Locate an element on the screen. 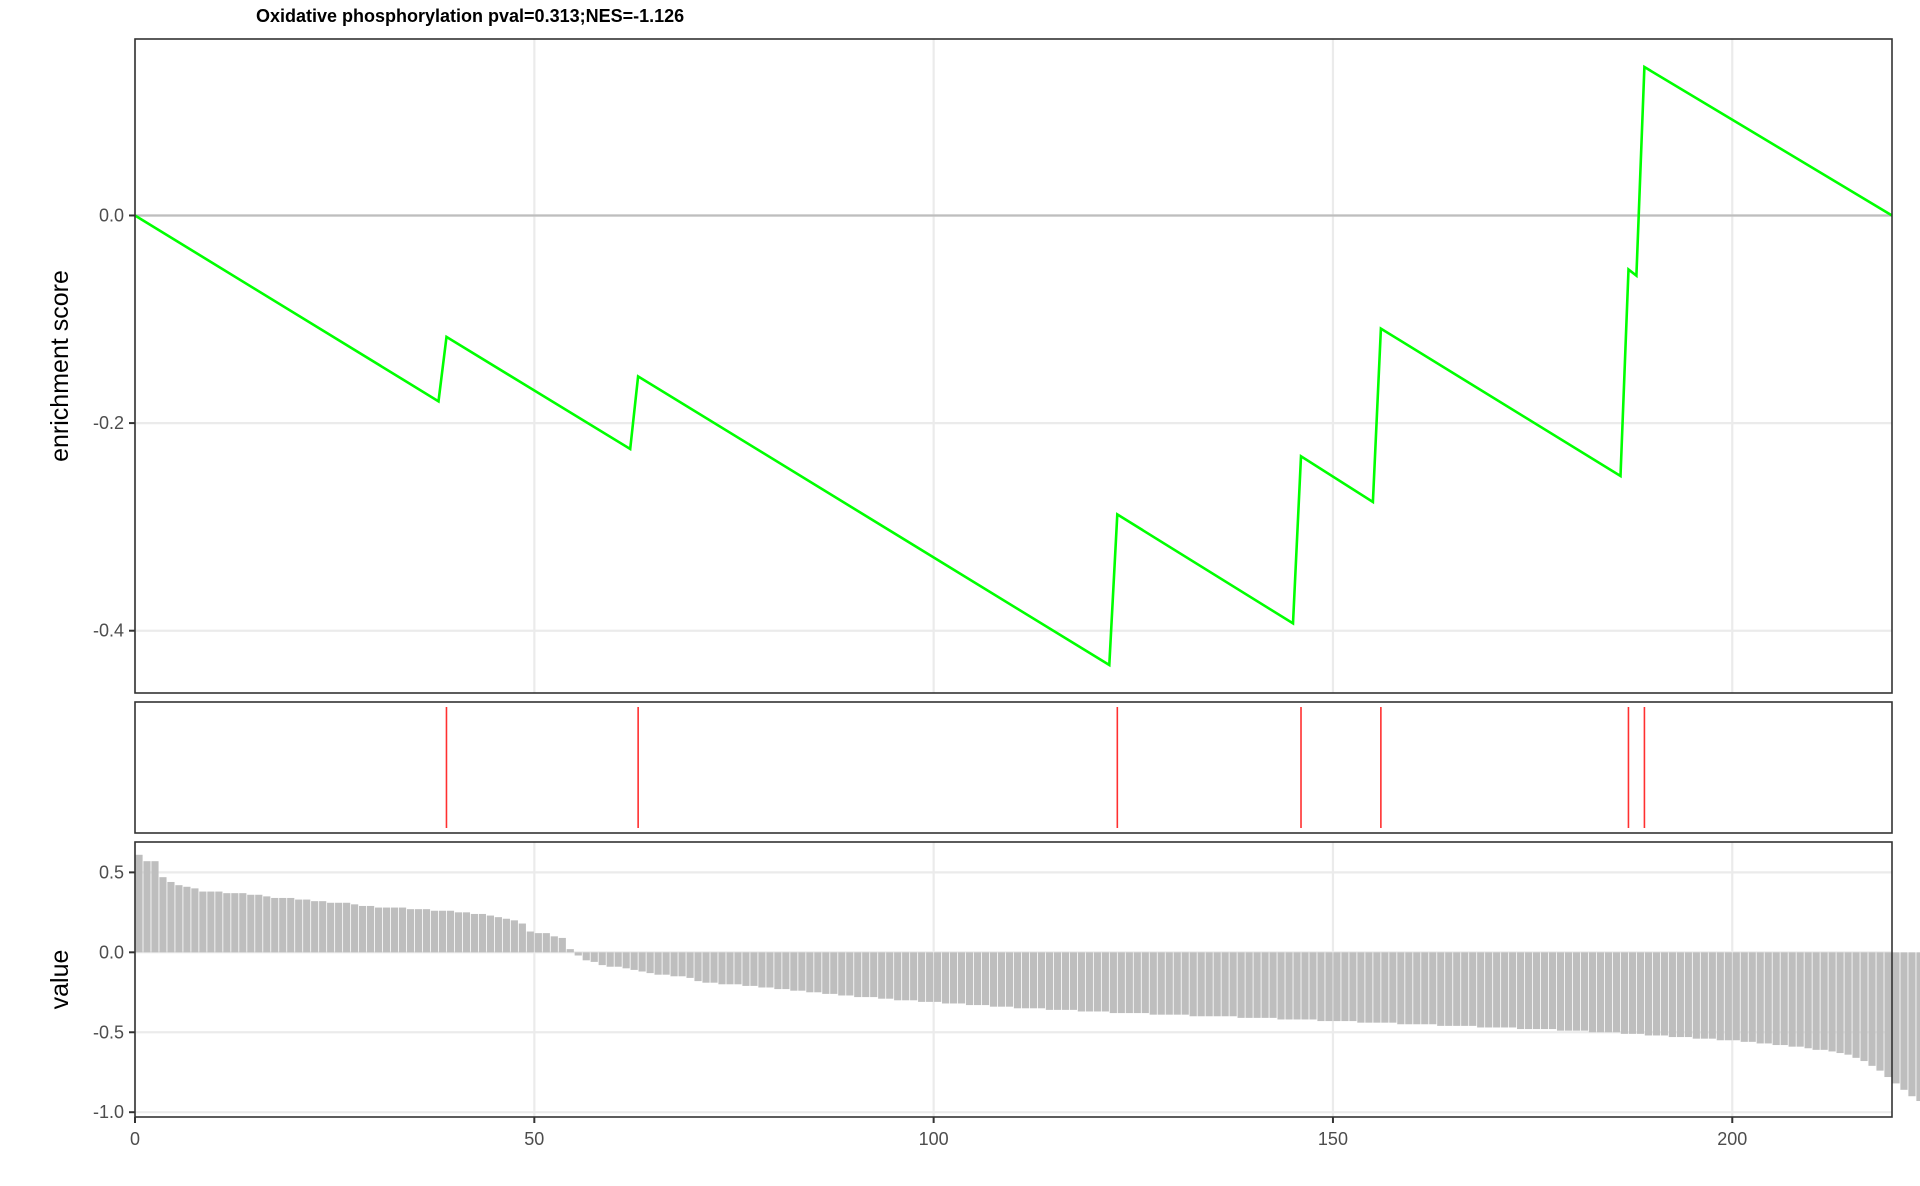  gene-hit-markers is located at coordinates (1045, 767).